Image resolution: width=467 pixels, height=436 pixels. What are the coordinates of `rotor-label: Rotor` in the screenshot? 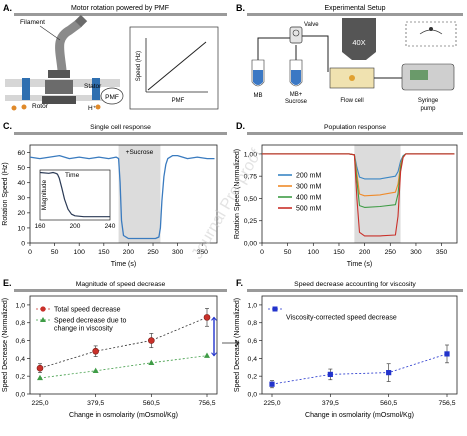 It's located at (40, 106).